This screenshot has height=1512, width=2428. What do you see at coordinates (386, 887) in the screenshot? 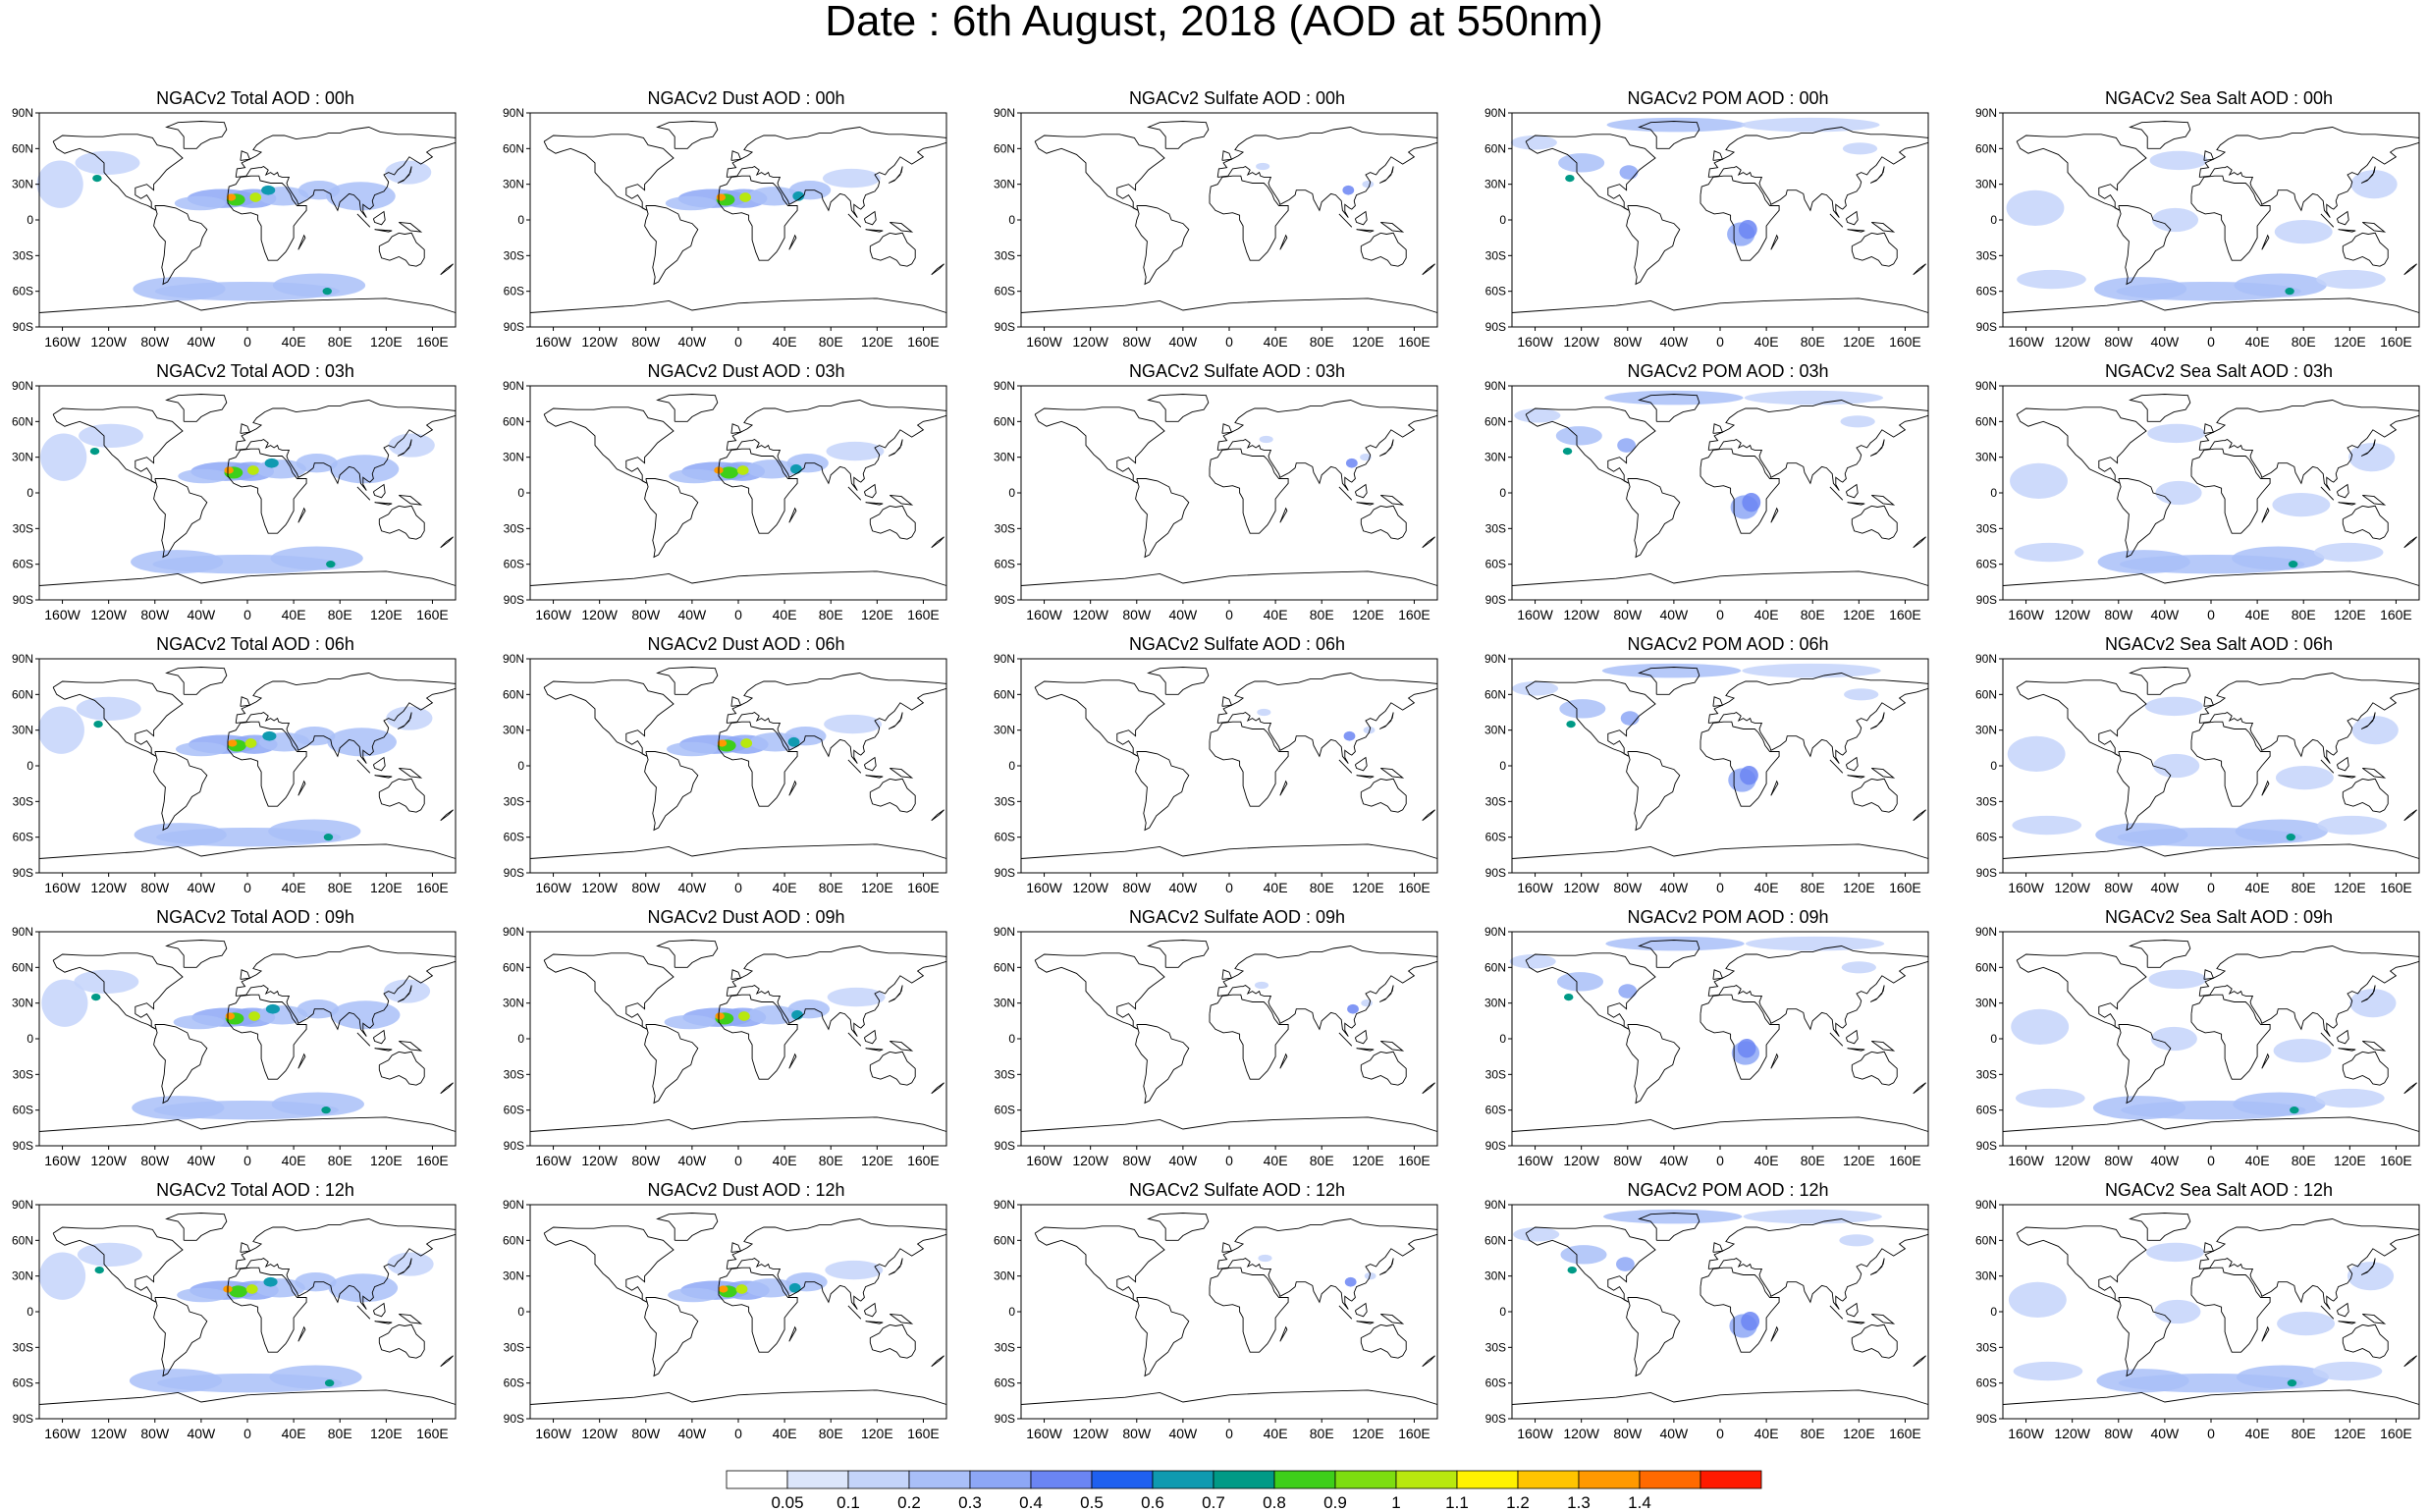
I see `lon-label: 120E` at bounding box center [386, 887].